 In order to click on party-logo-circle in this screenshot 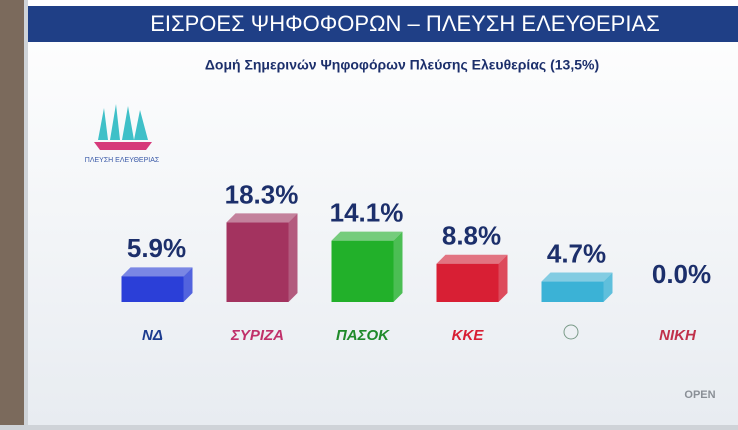, I will do `click(571, 332)`.